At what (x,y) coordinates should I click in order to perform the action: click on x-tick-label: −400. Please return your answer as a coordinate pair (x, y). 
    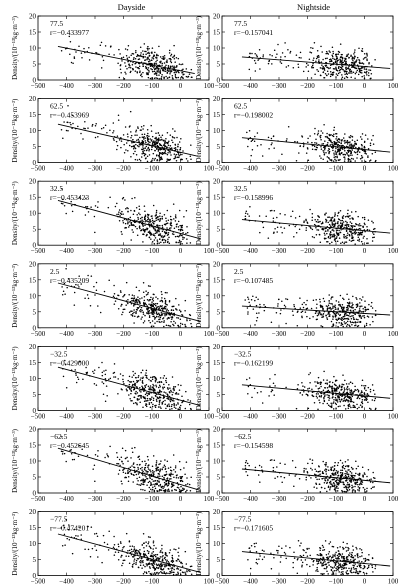
    Looking at the image, I should click on (250, 416).